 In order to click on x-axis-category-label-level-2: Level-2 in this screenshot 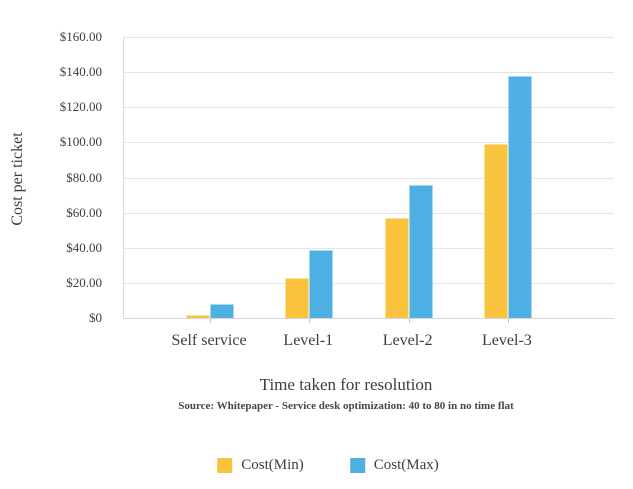, I will do `click(407, 340)`.